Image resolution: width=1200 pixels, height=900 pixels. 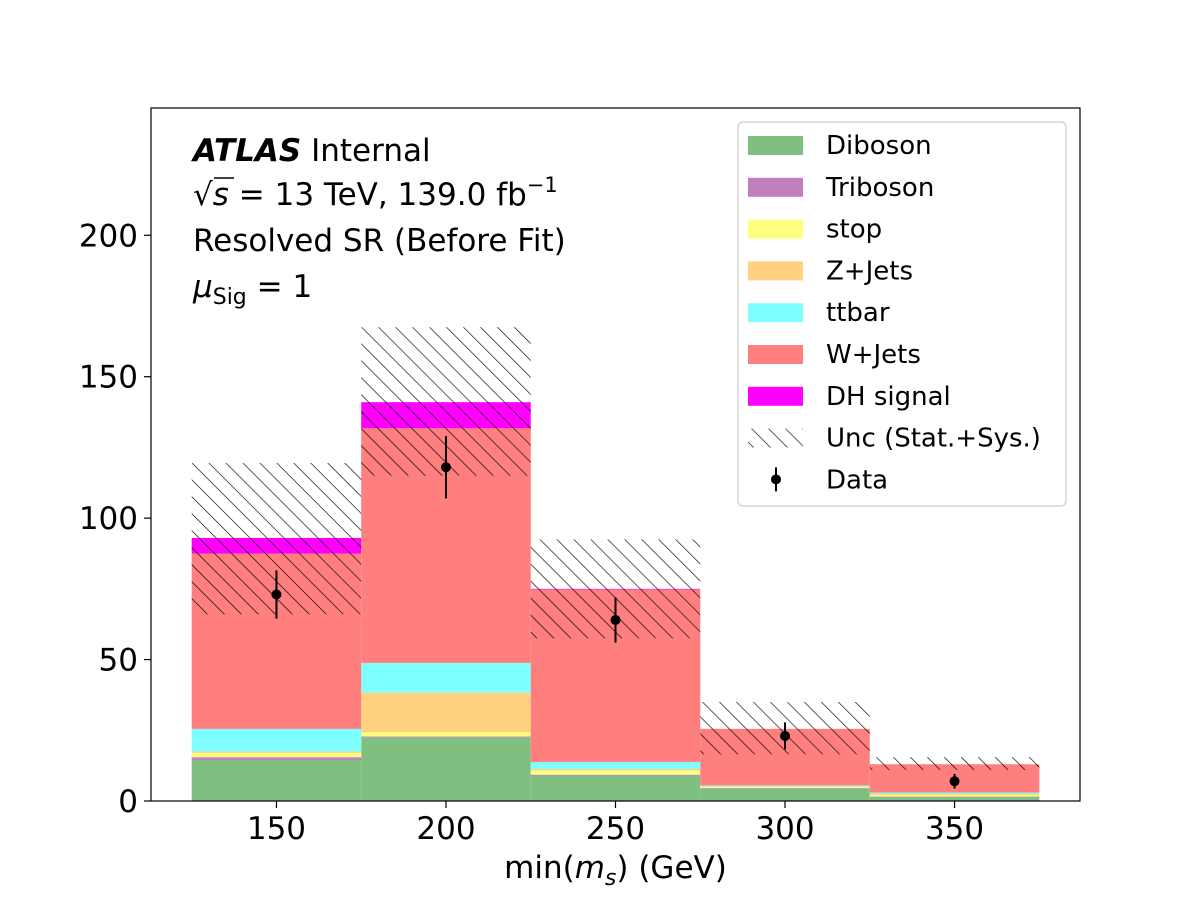 I want to click on legend-swatch-stop, so click(x=775, y=229).